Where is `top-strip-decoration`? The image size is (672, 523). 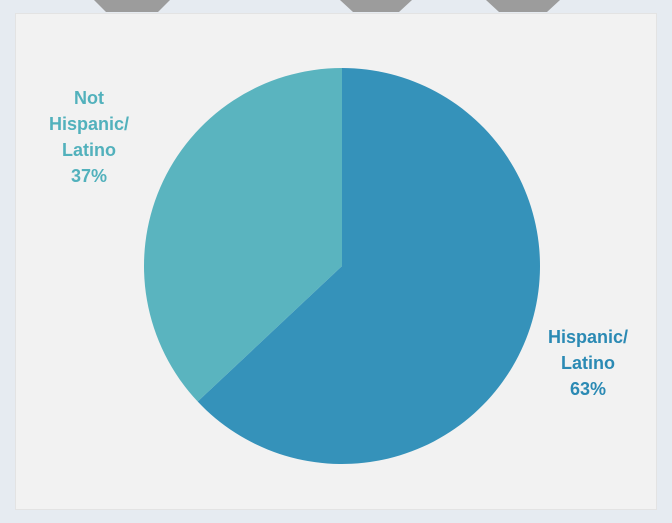
top-strip-decoration is located at coordinates (327, 6).